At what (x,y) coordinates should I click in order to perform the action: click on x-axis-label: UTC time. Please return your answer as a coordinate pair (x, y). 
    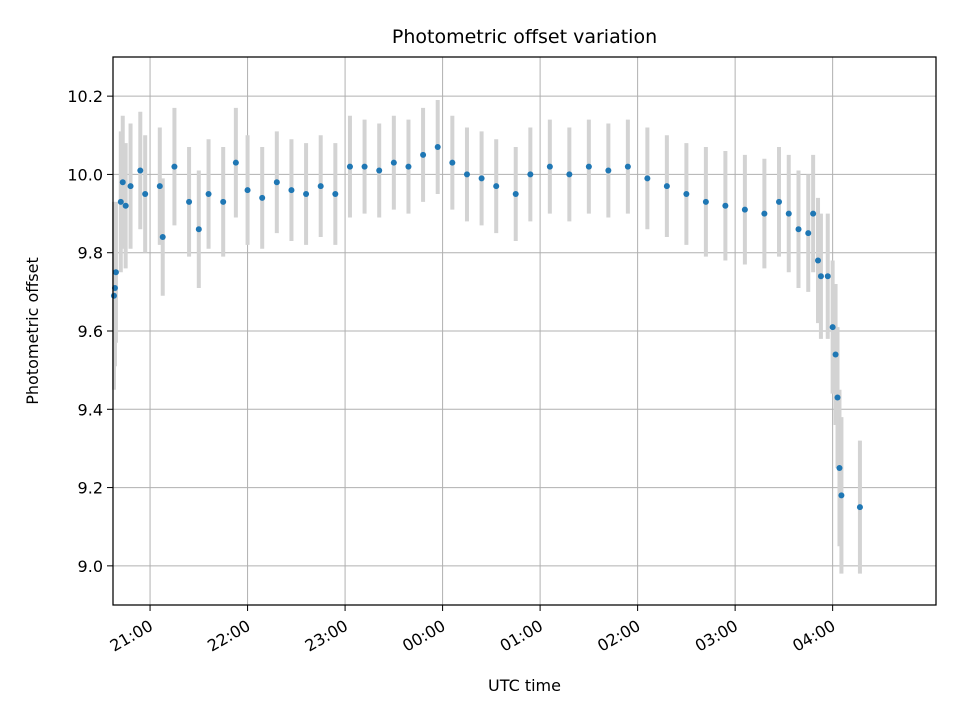
    Looking at the image, I should click on (524, 685).